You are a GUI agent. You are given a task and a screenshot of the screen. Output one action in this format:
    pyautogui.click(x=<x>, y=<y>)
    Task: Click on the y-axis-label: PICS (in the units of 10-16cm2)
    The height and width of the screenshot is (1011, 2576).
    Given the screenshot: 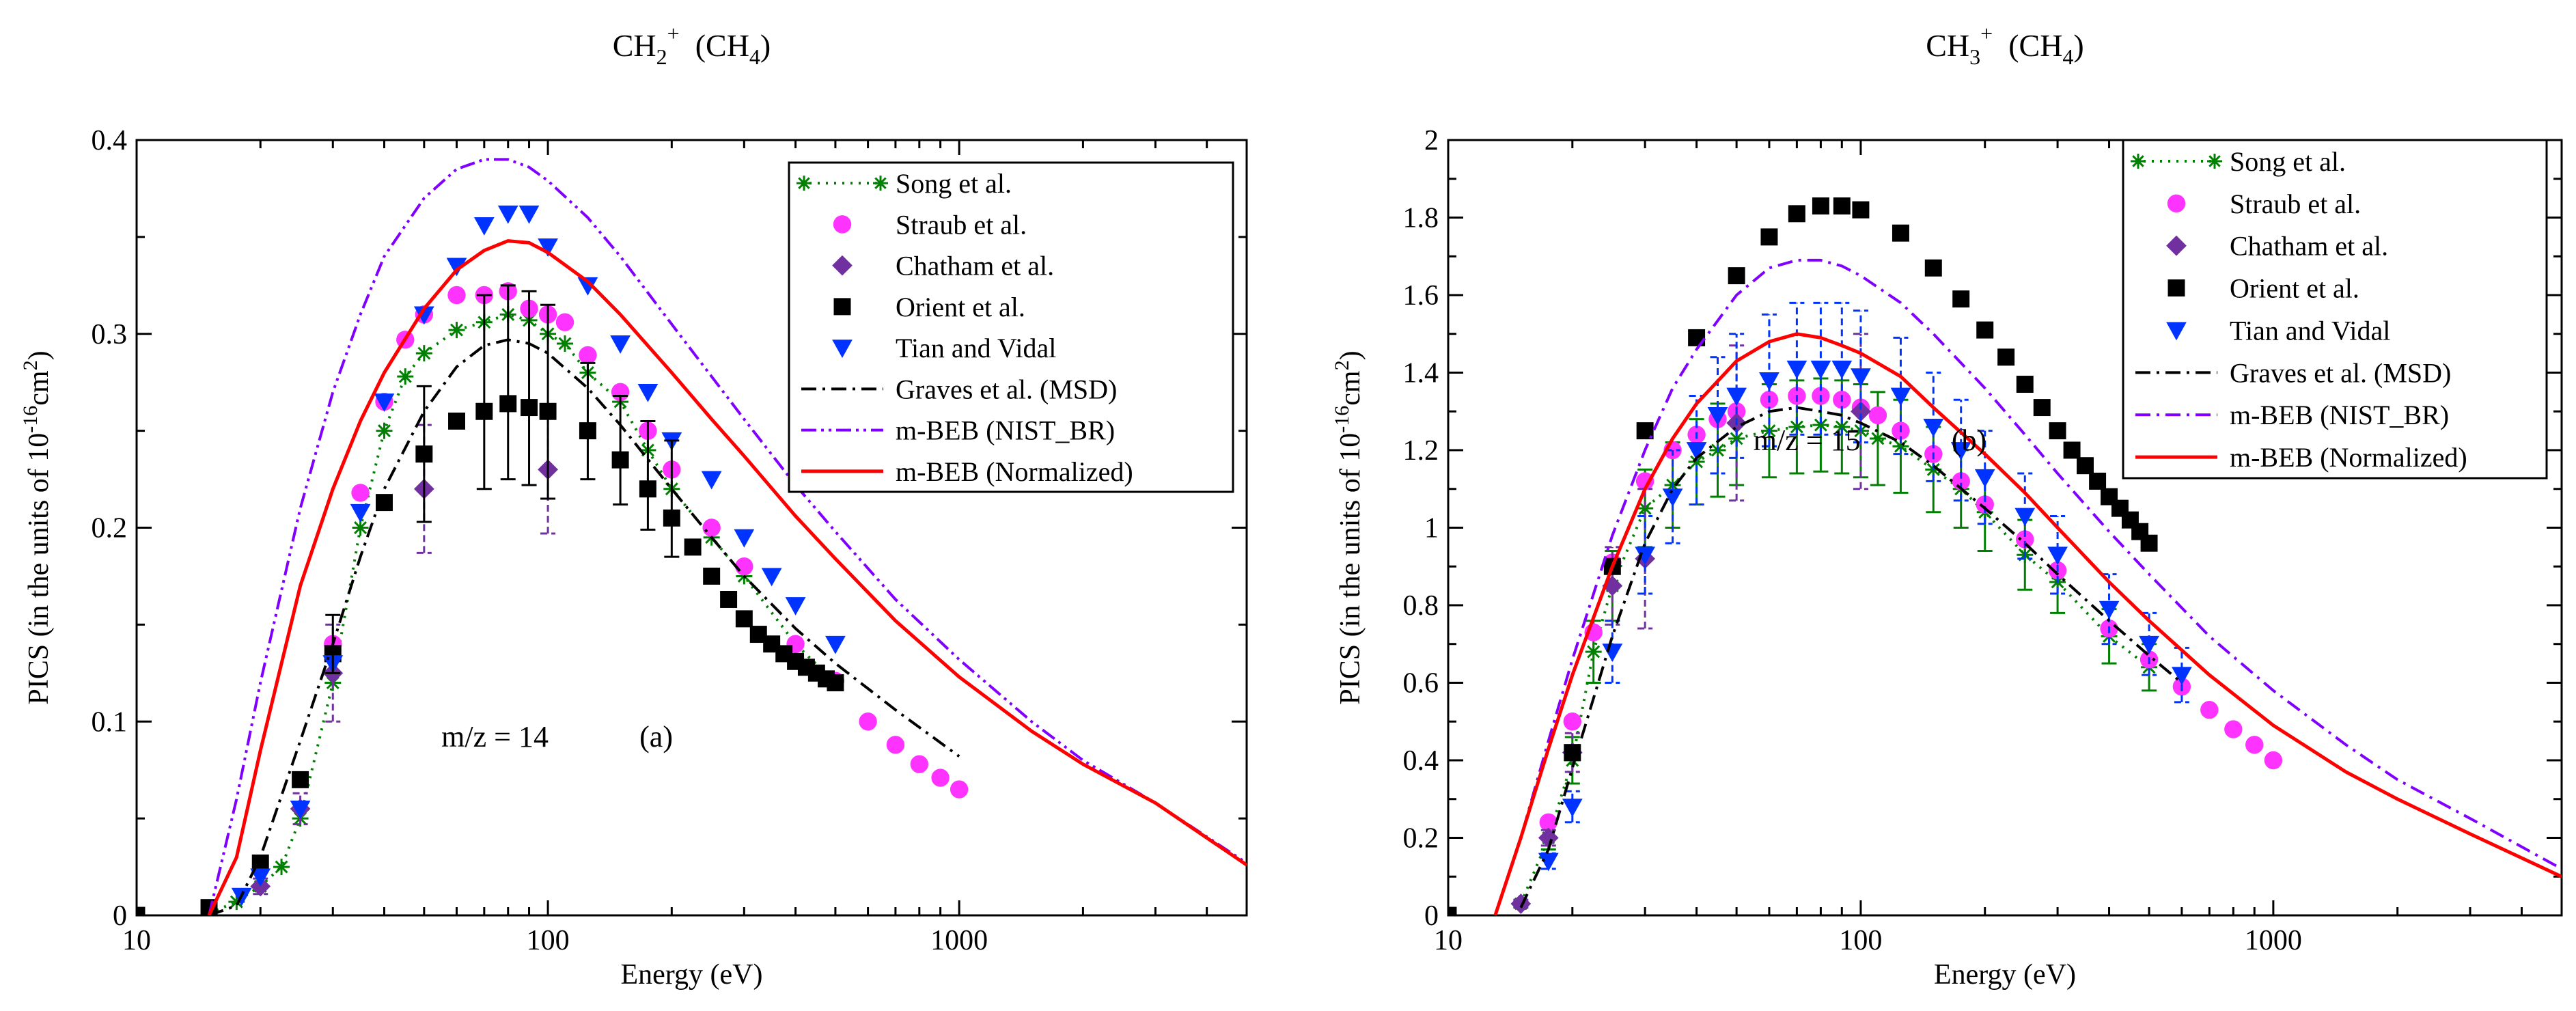 What is the action you would take?
    pyautogui.click(x=37, y=527)
    